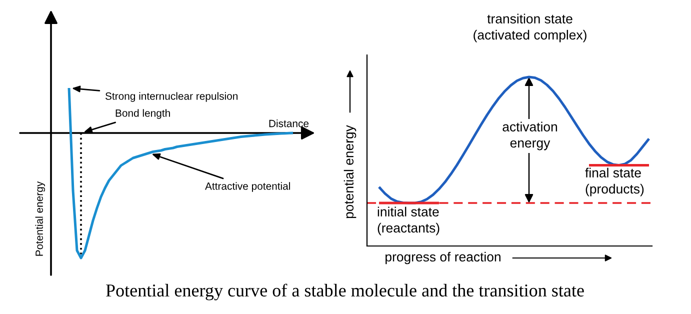 This screenshot has height=314, width=691. Describe the element at coordinates (345, 292) in the screenshot. I see `text: Potential energy curve of a stable molecule and the transition state` at that location.